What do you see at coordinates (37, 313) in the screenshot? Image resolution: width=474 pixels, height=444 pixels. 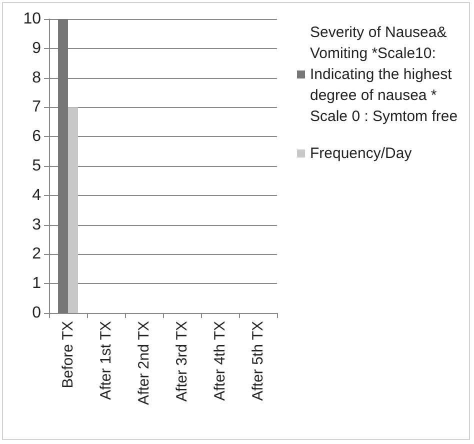 I see `y-tick-label: 0` at bounding box center [37, 313].